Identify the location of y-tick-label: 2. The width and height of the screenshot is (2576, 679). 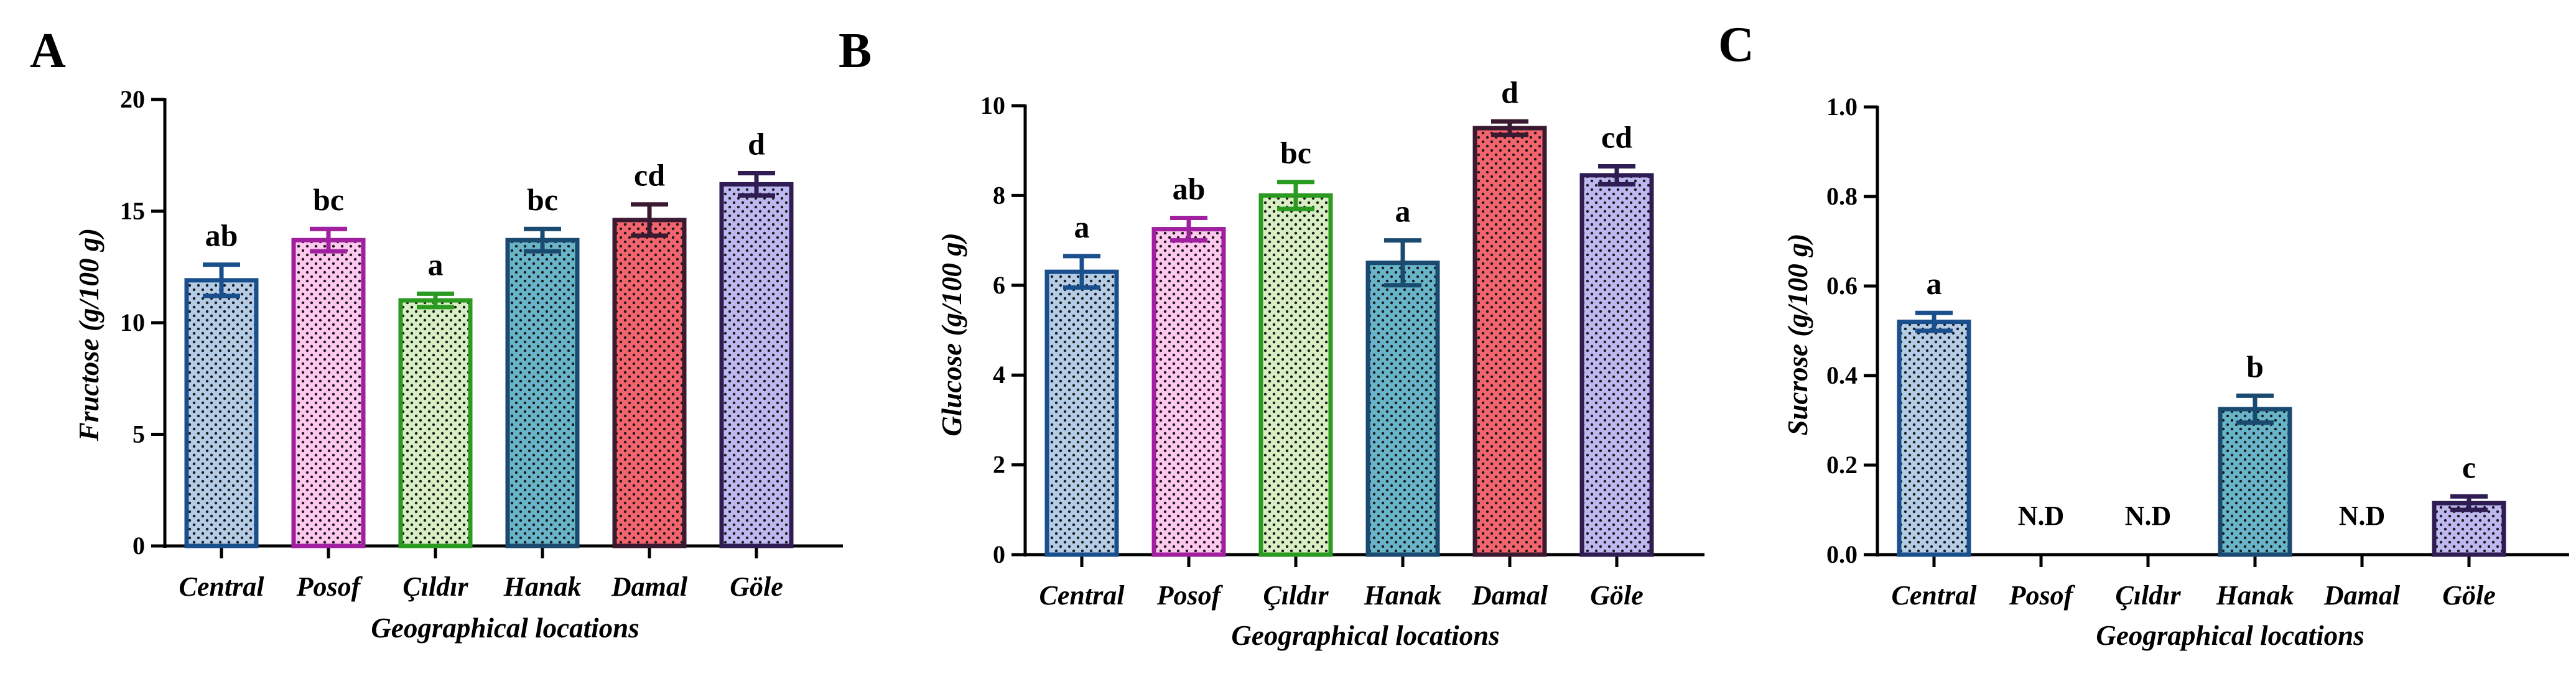
(999, 465).